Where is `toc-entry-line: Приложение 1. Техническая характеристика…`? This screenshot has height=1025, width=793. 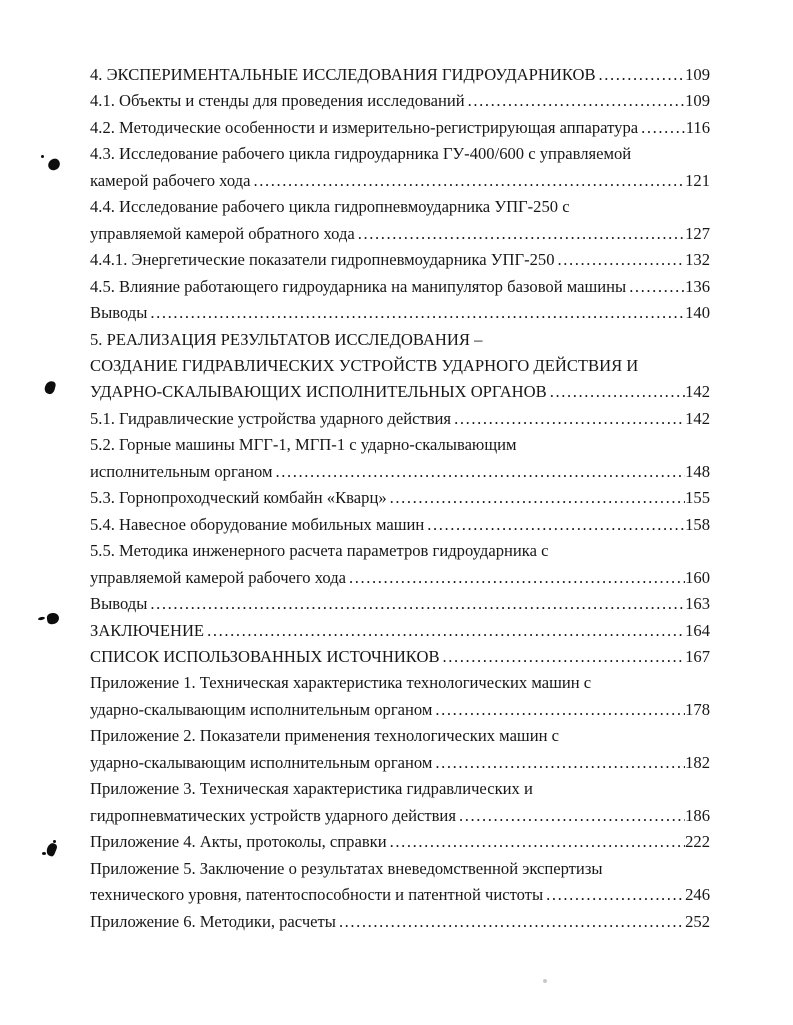
toc-entry-line: Приложение 1. Техническая характеристика… is located at coordinates (400, 683).